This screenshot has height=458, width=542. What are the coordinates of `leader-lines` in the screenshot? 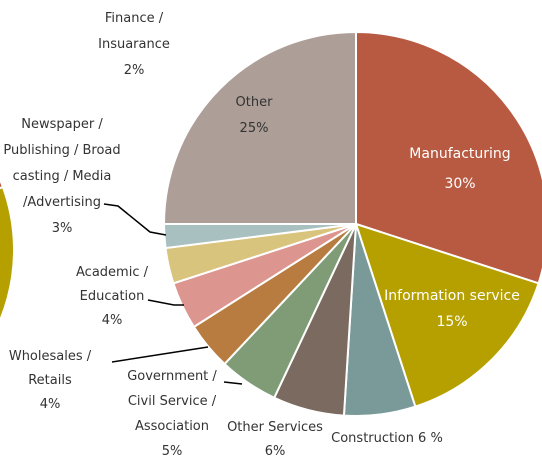 It's located at (173, 294).